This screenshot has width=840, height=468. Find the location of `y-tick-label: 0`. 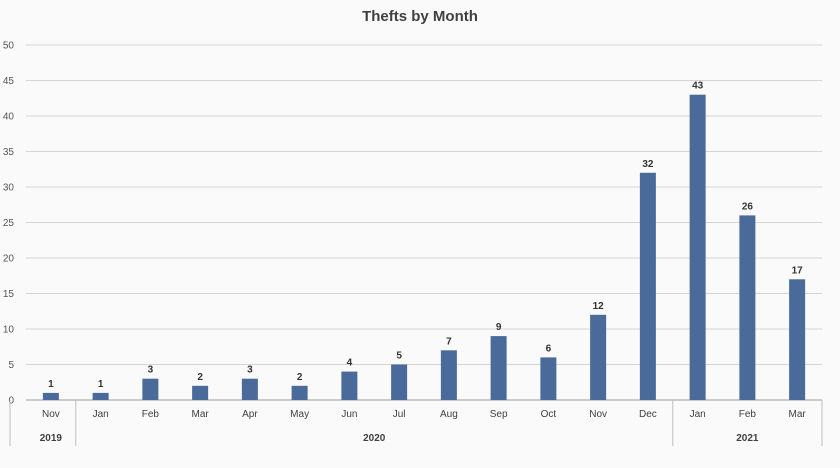

y-tick-label: 0 is located at coordinates (11, 401).